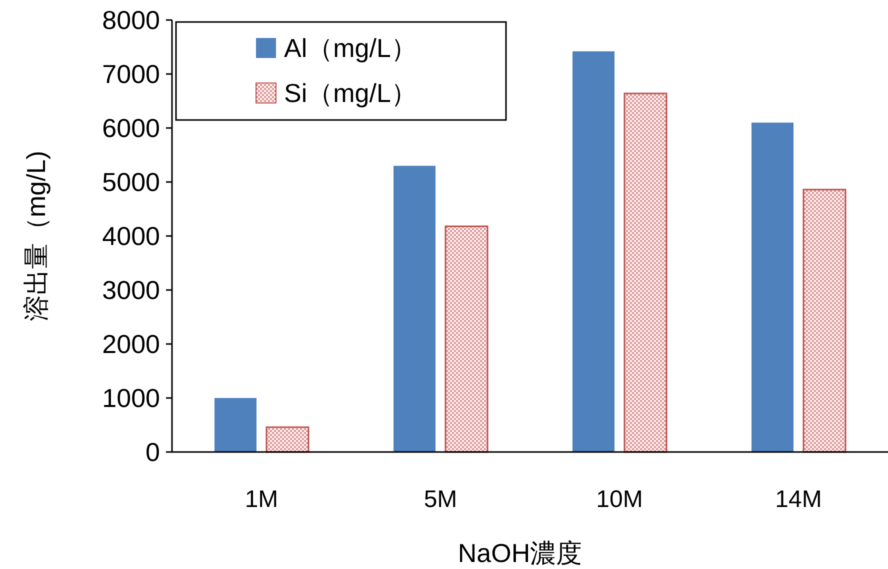 The image size is (888, 569). Describe the element at coordinates (131, 290) in the screenshot. I see `y-tick-label: 3000` at that location.